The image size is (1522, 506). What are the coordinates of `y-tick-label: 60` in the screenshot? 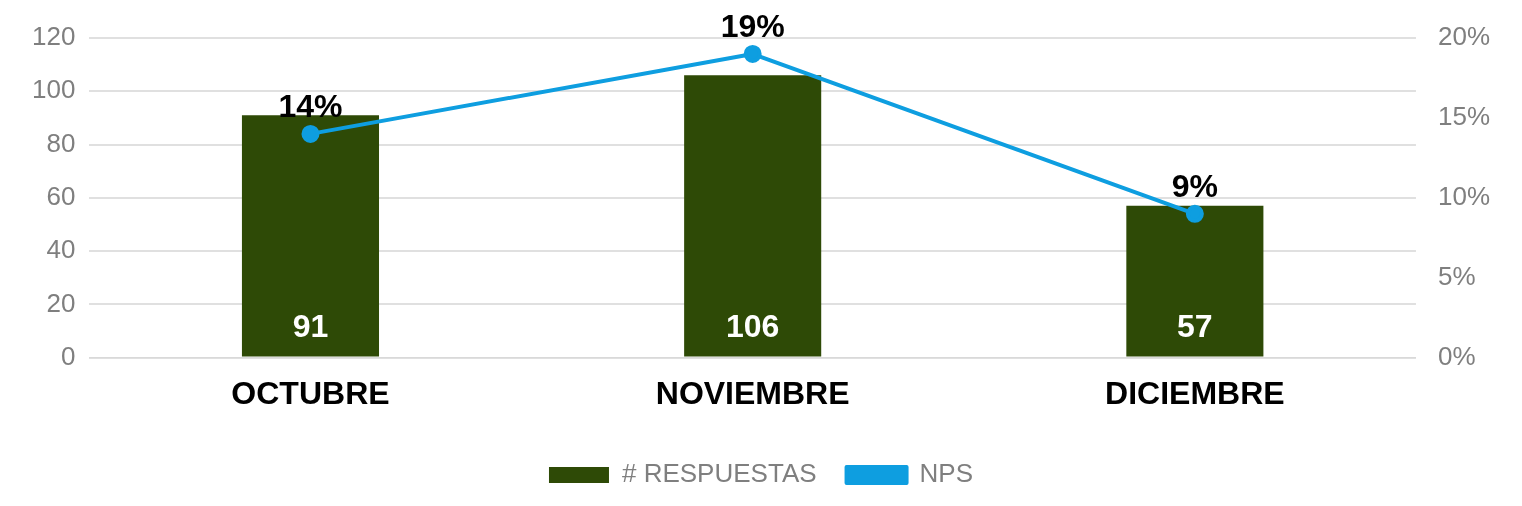 It's located at (61, 195).